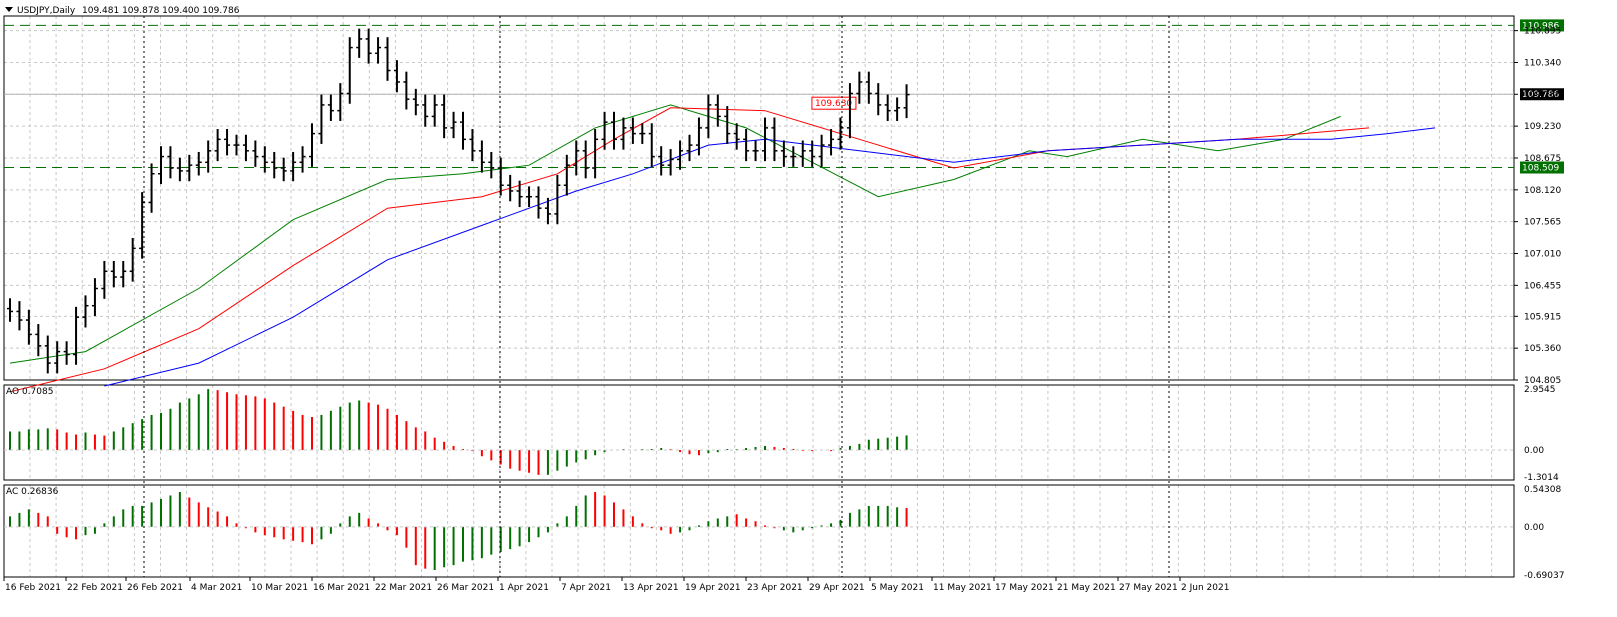  I want to click on dropdown-triangle-icon, so click(9, 9).